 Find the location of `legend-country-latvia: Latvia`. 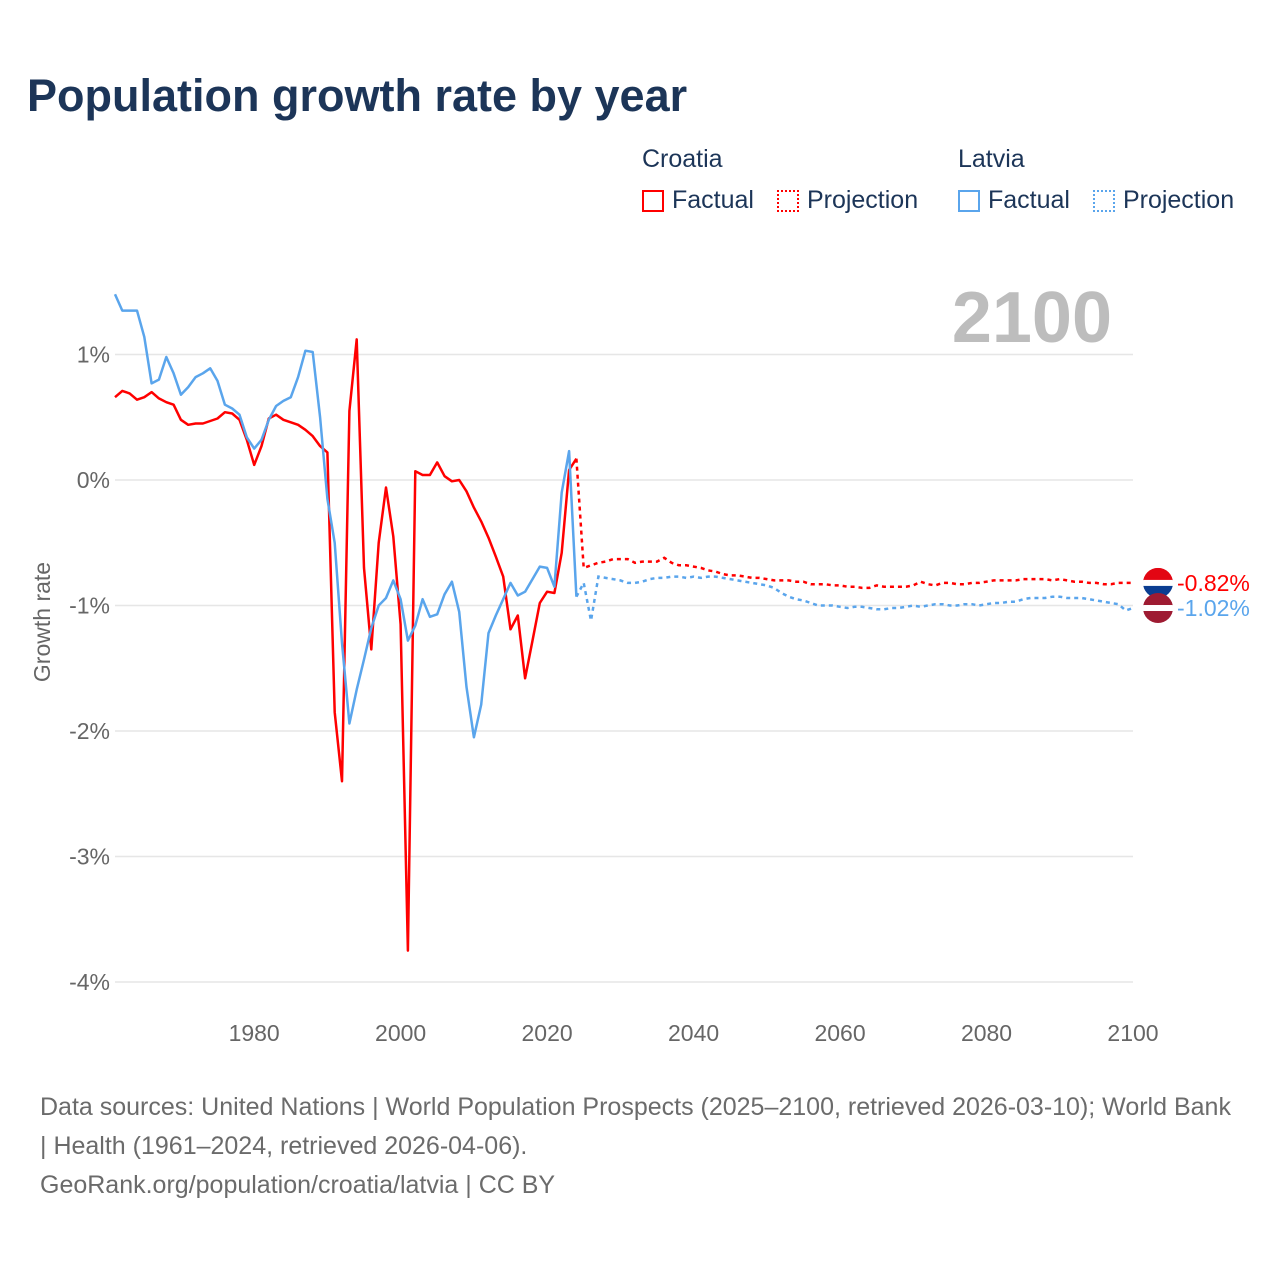

legend-country-latvia: Latvia is located at coordinates (991, 159).